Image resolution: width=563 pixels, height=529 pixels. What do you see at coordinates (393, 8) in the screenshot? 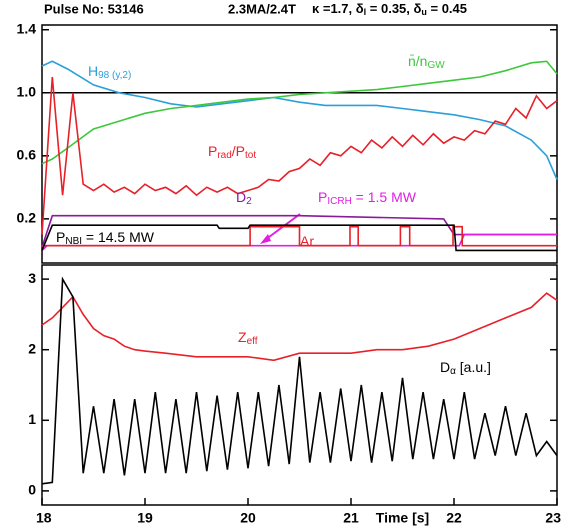
I see `text-part: = 0.35, δ` at bounding box center [393, 8].